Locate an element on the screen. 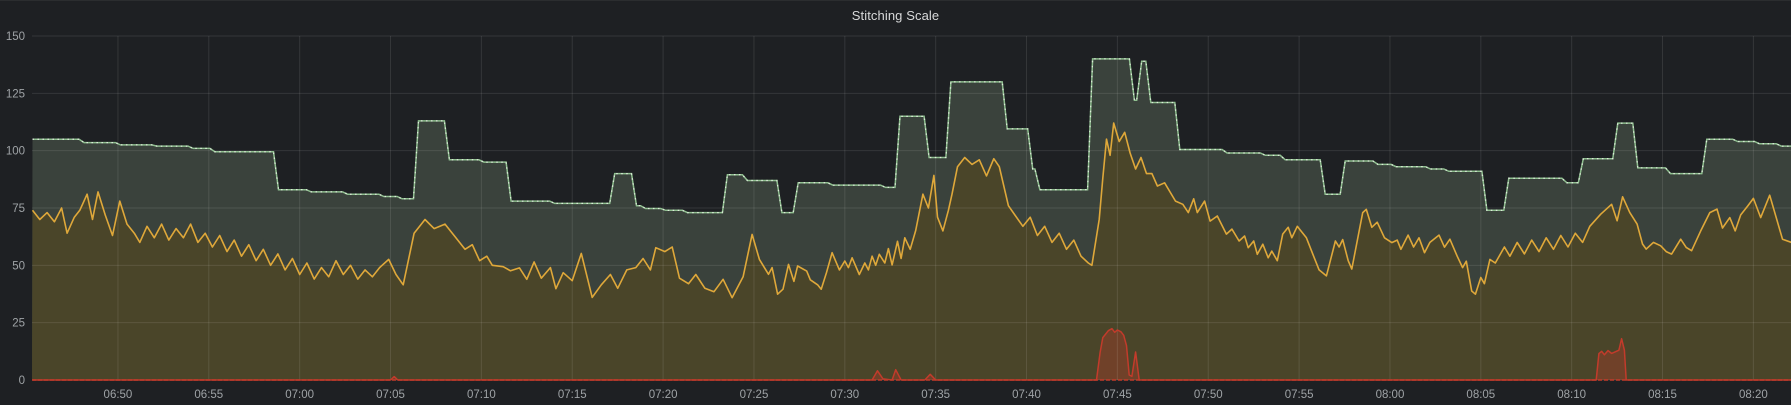 Image resolution: width=1791 pixels, height=405 pixels. red-series-line is located at coordinates (911, 354).